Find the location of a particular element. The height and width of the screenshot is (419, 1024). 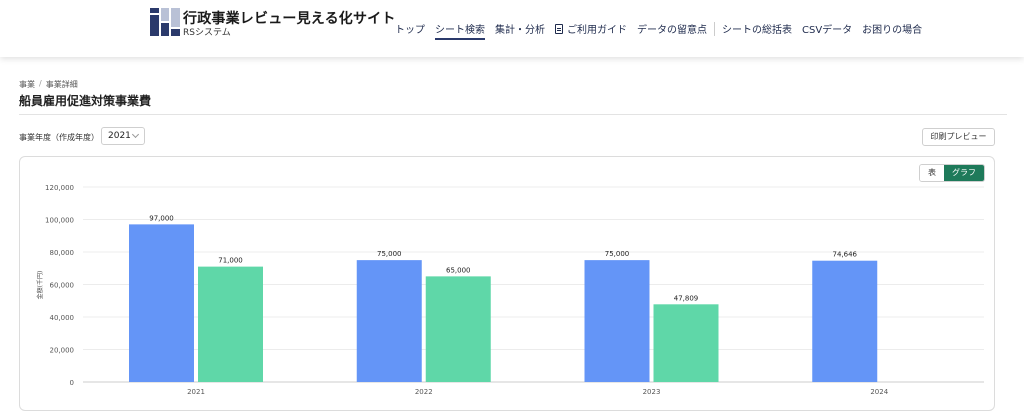

nav-usage-guide: ご利用ガイド is located at coordinates (591, 28).